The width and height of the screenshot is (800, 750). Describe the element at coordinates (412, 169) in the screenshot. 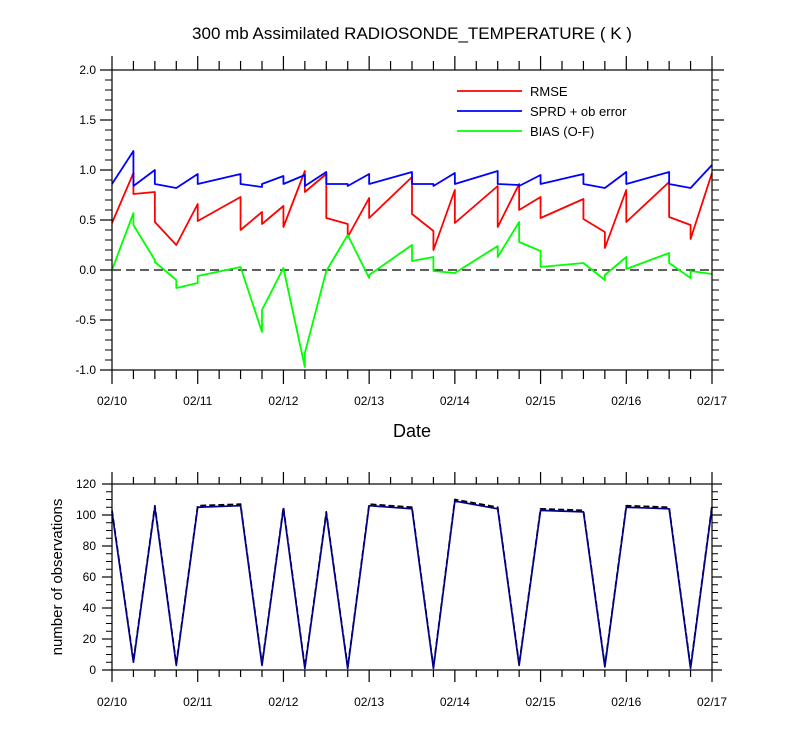

I see `series-line-sprd-ob-error` at that location.